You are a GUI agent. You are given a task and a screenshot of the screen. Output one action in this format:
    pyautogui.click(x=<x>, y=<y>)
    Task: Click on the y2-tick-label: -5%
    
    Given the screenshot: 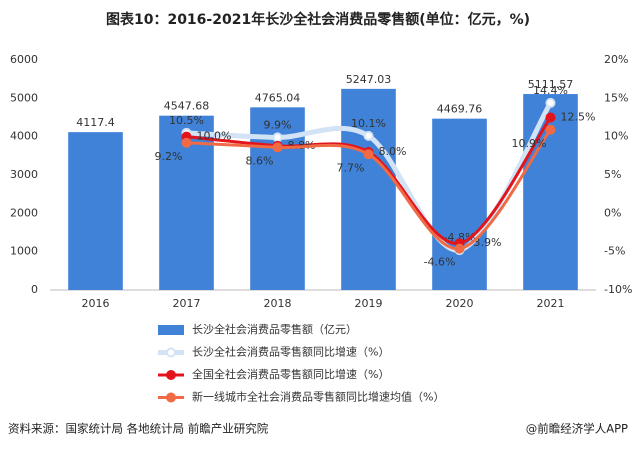 What is the action you would take?
    pyautogui.click(x=614, y=251)
    